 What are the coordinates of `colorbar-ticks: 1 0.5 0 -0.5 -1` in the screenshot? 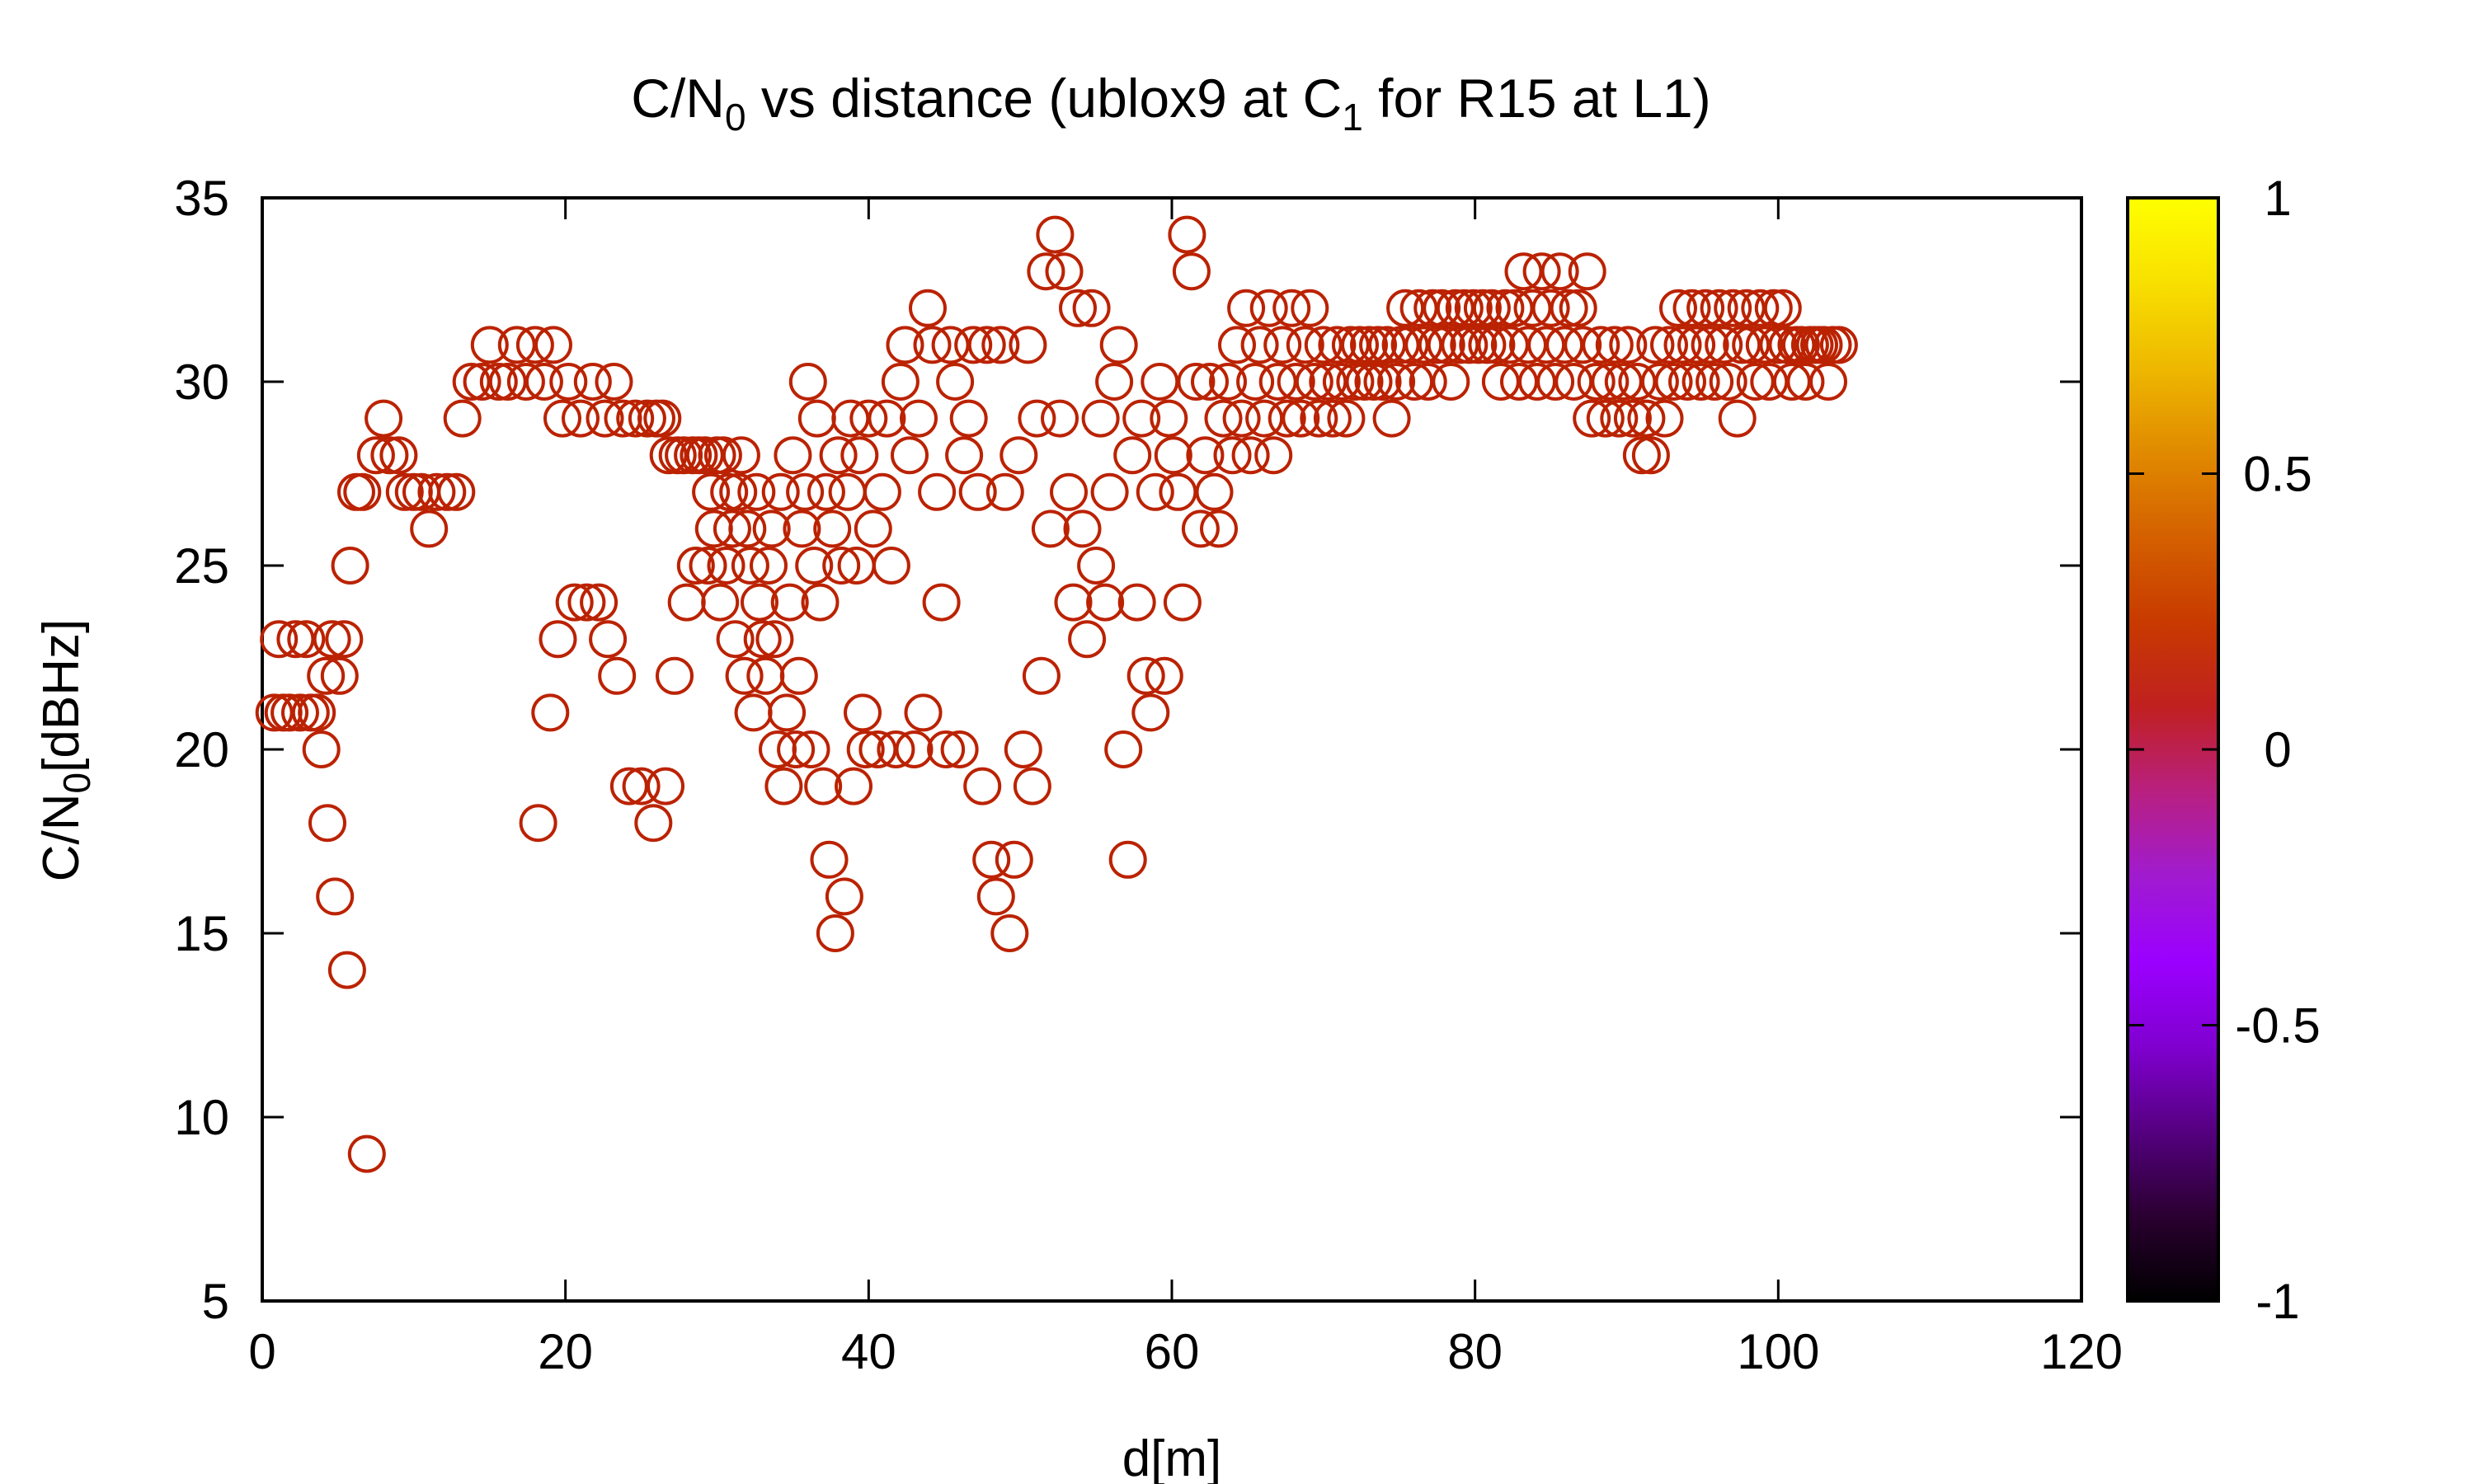 It's located at (2224, 750).